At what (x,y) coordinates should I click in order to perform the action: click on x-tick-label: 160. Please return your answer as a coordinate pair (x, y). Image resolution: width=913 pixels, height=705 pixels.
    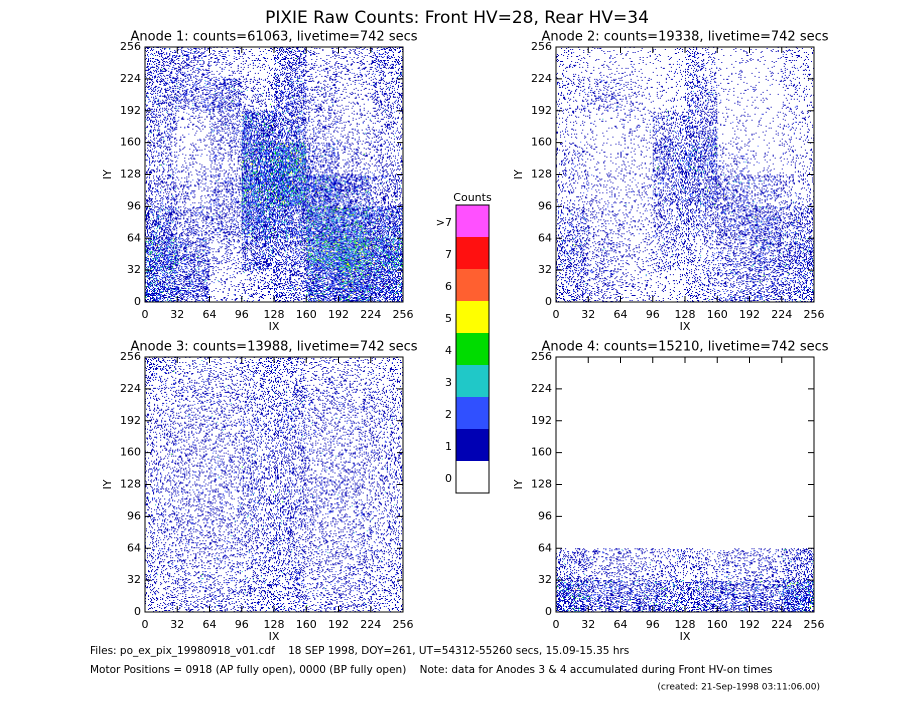
    Looking at the image, I should click on (306, 624).